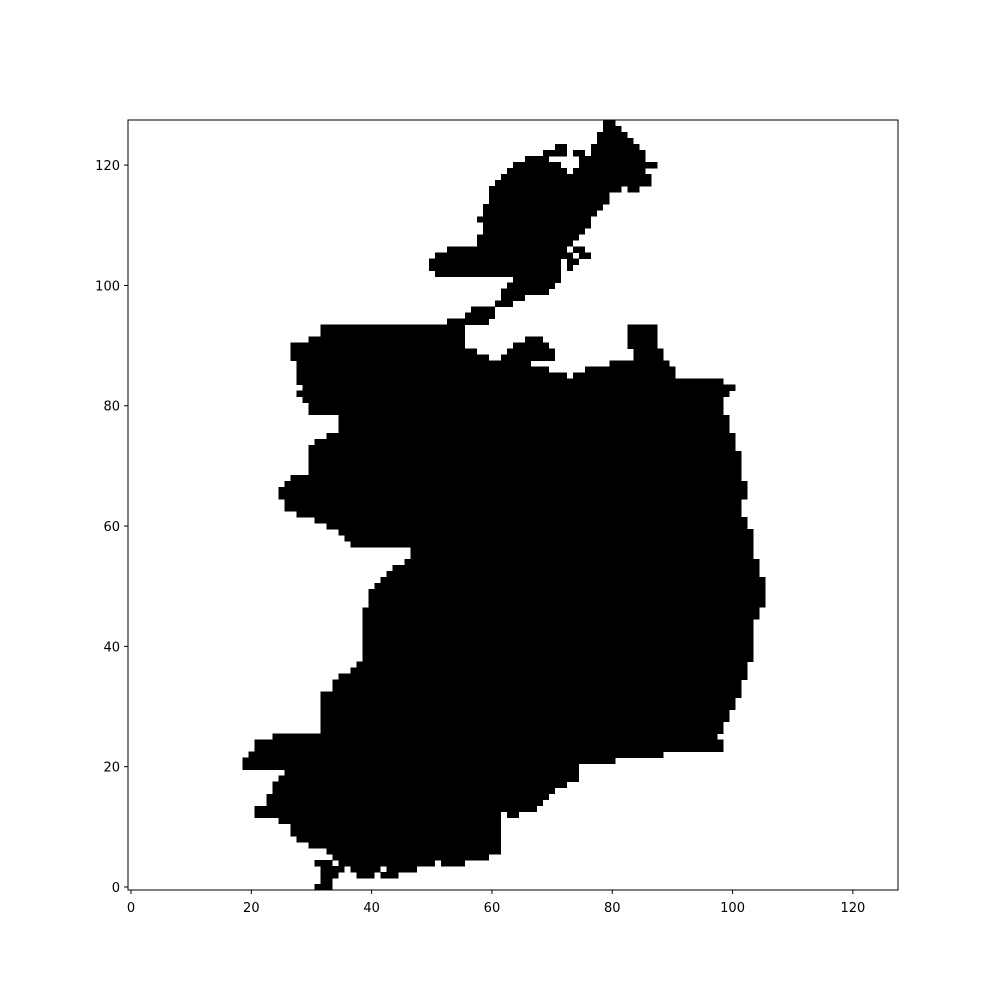 This screenshot has height=1000, width=1000. Describe the element at coordinates (111, 768) in the screenshot. I see `y-tick-label: 20` at that location.